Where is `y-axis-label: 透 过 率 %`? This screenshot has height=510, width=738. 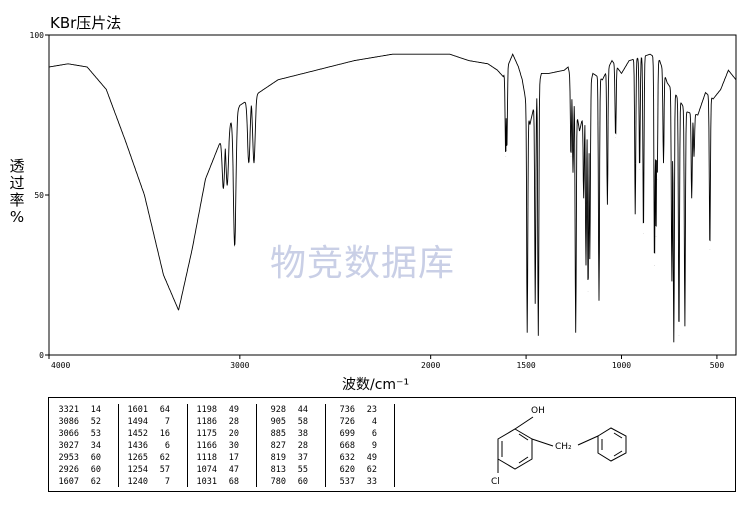
y-axis-label: 透 过 率 % is located at coordinates (17, 192).